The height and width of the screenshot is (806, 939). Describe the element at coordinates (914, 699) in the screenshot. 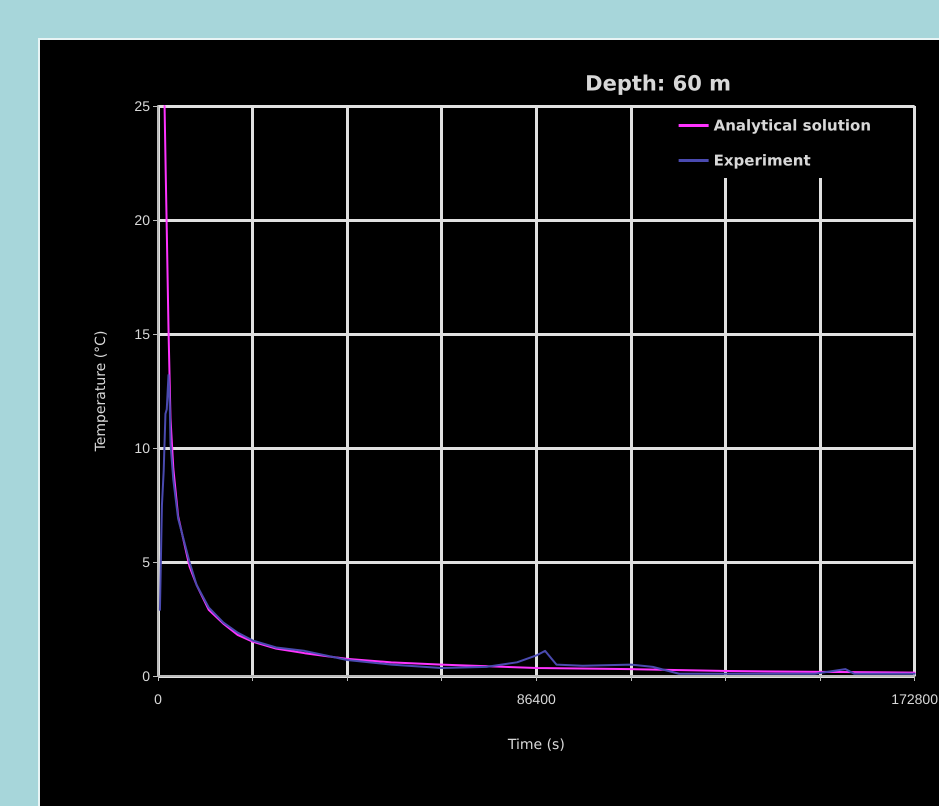

I see `x-tick-label: 172800` at that location.